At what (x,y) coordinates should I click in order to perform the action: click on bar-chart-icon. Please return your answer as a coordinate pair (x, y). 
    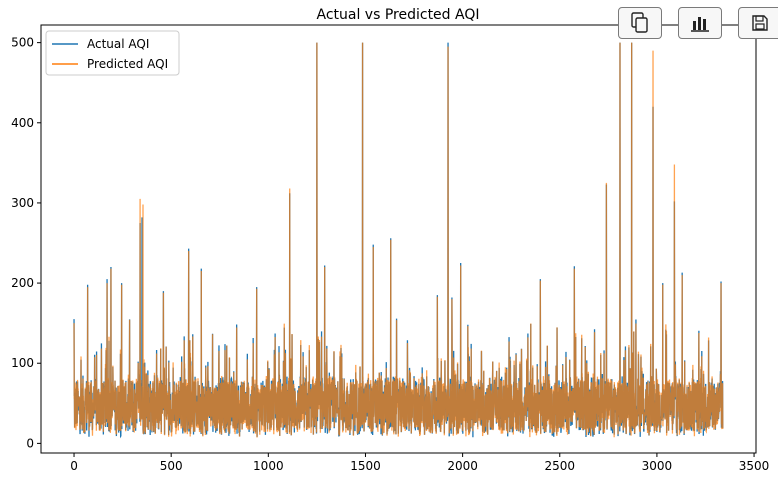
    Looking at the image, I should click on (700, 24).